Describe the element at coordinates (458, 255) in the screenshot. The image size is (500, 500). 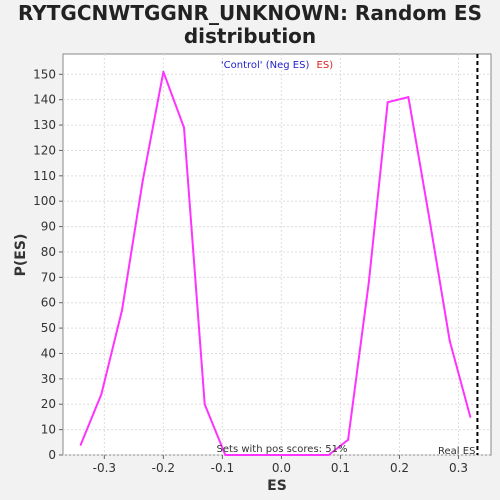
I see `annotation-layer: Real ES` at that location.